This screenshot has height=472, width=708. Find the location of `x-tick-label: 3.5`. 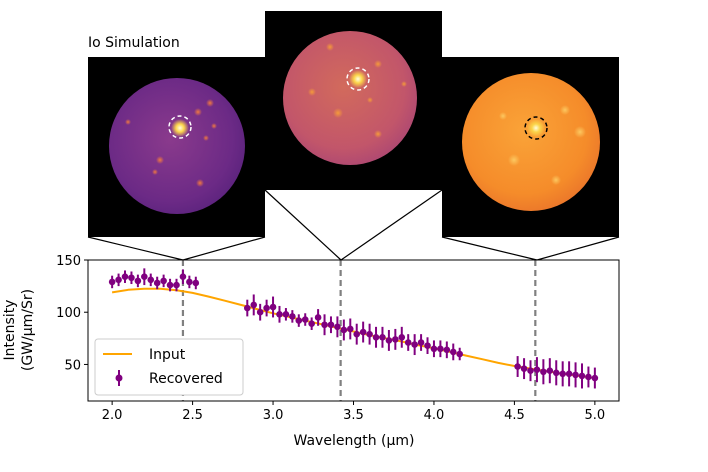

x-tick-label: 3.5 is located at coordinates (353, 415).